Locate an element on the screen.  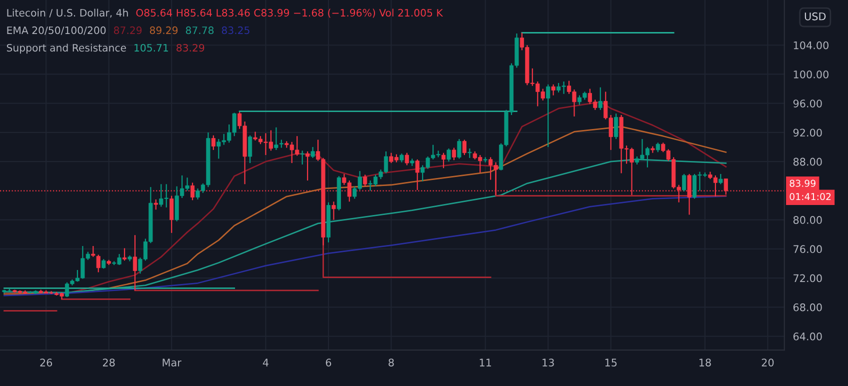
annotation: EMA 20/50/100/200 is located at coordinates (56, 30).